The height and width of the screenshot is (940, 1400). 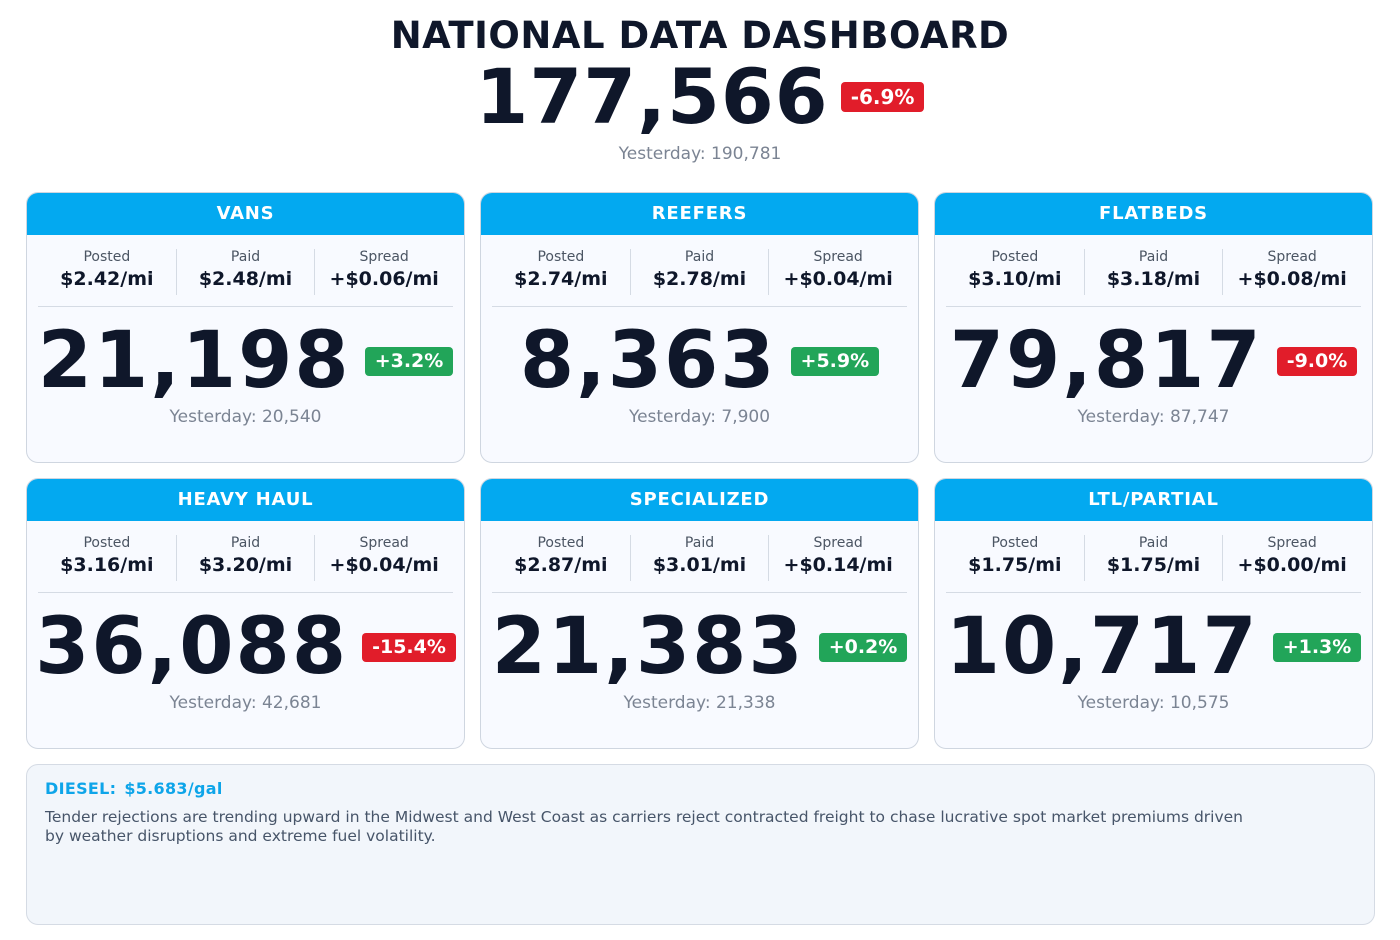 I want to click on change-badge: +3.2%, so click(x=409, y=361).